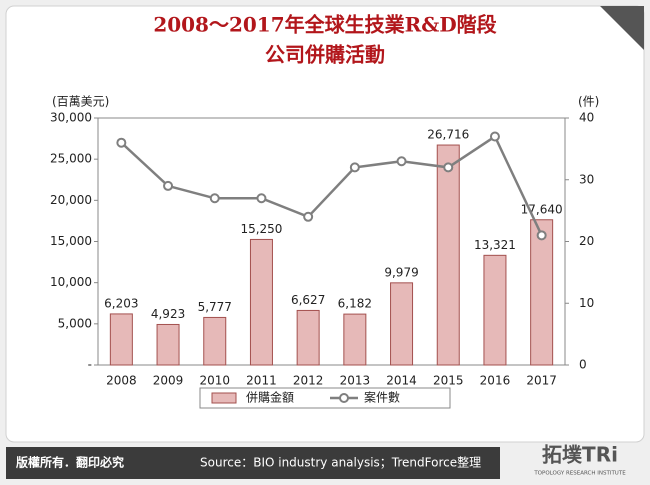  I want to click on y2-tick-label: 0, so click(583, 365).